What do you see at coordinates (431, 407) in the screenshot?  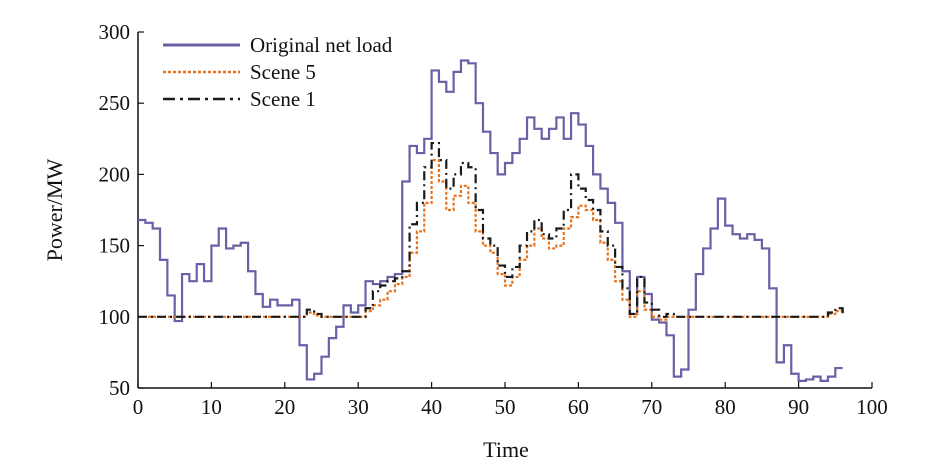 I see `x-tick-label: 40` at bounding box center [431, 407].